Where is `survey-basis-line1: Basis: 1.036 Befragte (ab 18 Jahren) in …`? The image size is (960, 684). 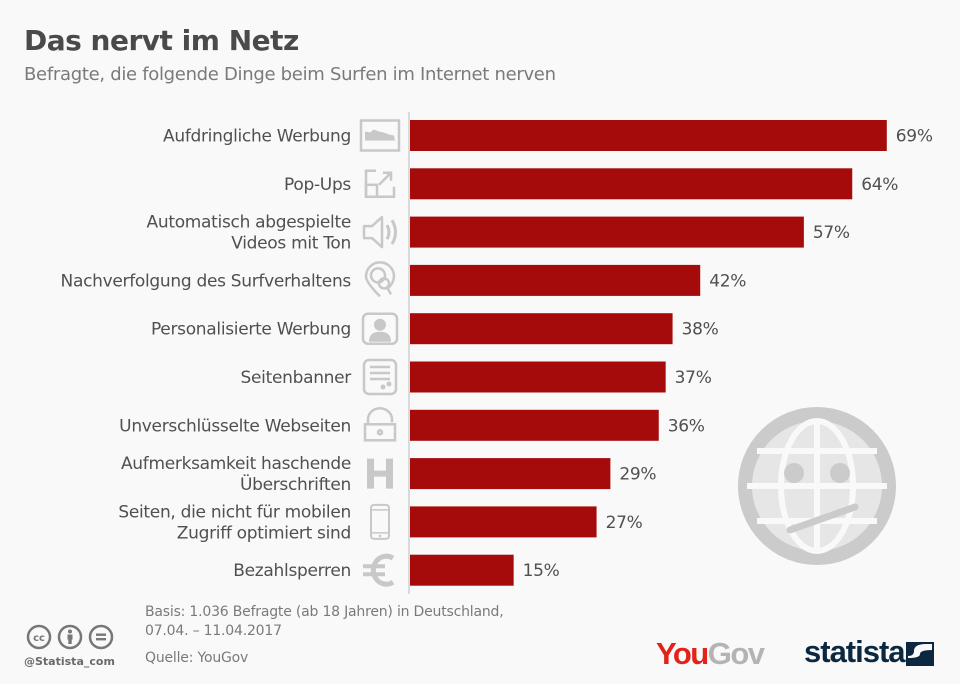 survey-basis-line1: Basis: 1.036 Befragte (ab 18 Jahren) in … is located at coordinates (324, 612).